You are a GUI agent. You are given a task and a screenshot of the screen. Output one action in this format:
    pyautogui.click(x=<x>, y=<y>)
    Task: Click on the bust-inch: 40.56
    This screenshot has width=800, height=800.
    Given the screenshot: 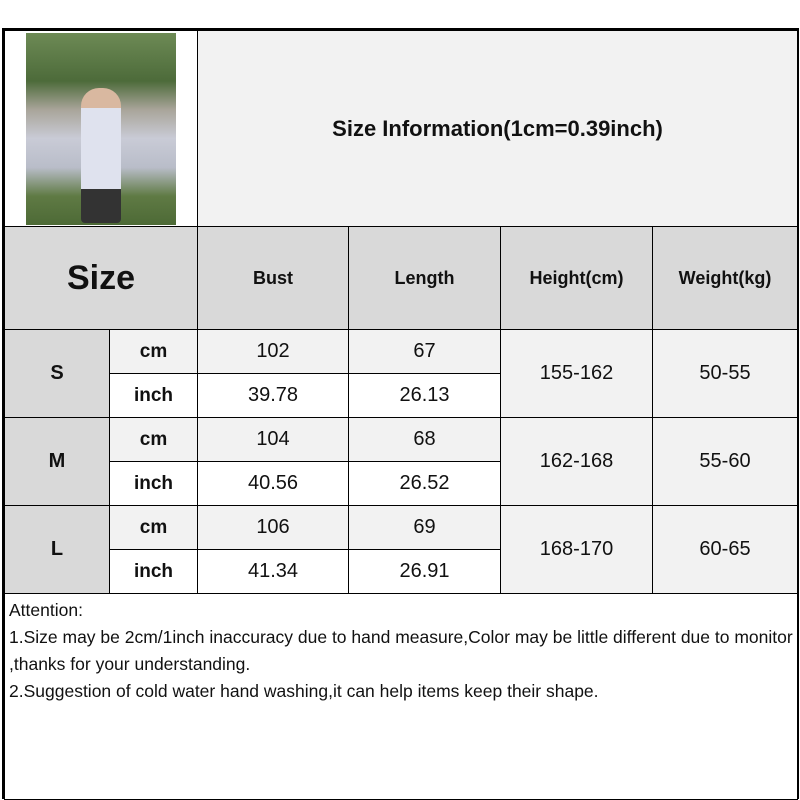 What is the action you would take?
    pyautogui.click(x=273, y=483)
    